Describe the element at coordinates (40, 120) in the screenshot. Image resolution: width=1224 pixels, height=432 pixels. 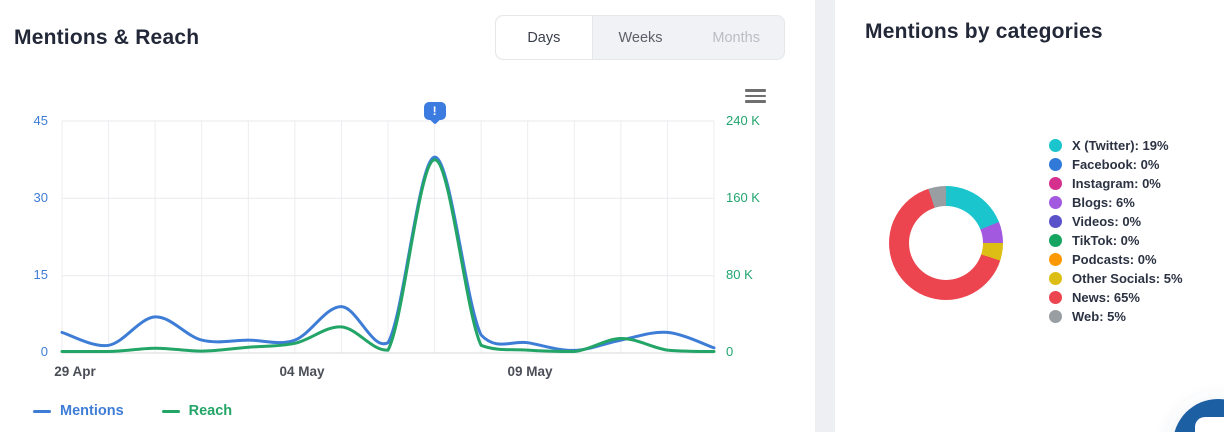
I see `left-axis-tick: 45` at that location.